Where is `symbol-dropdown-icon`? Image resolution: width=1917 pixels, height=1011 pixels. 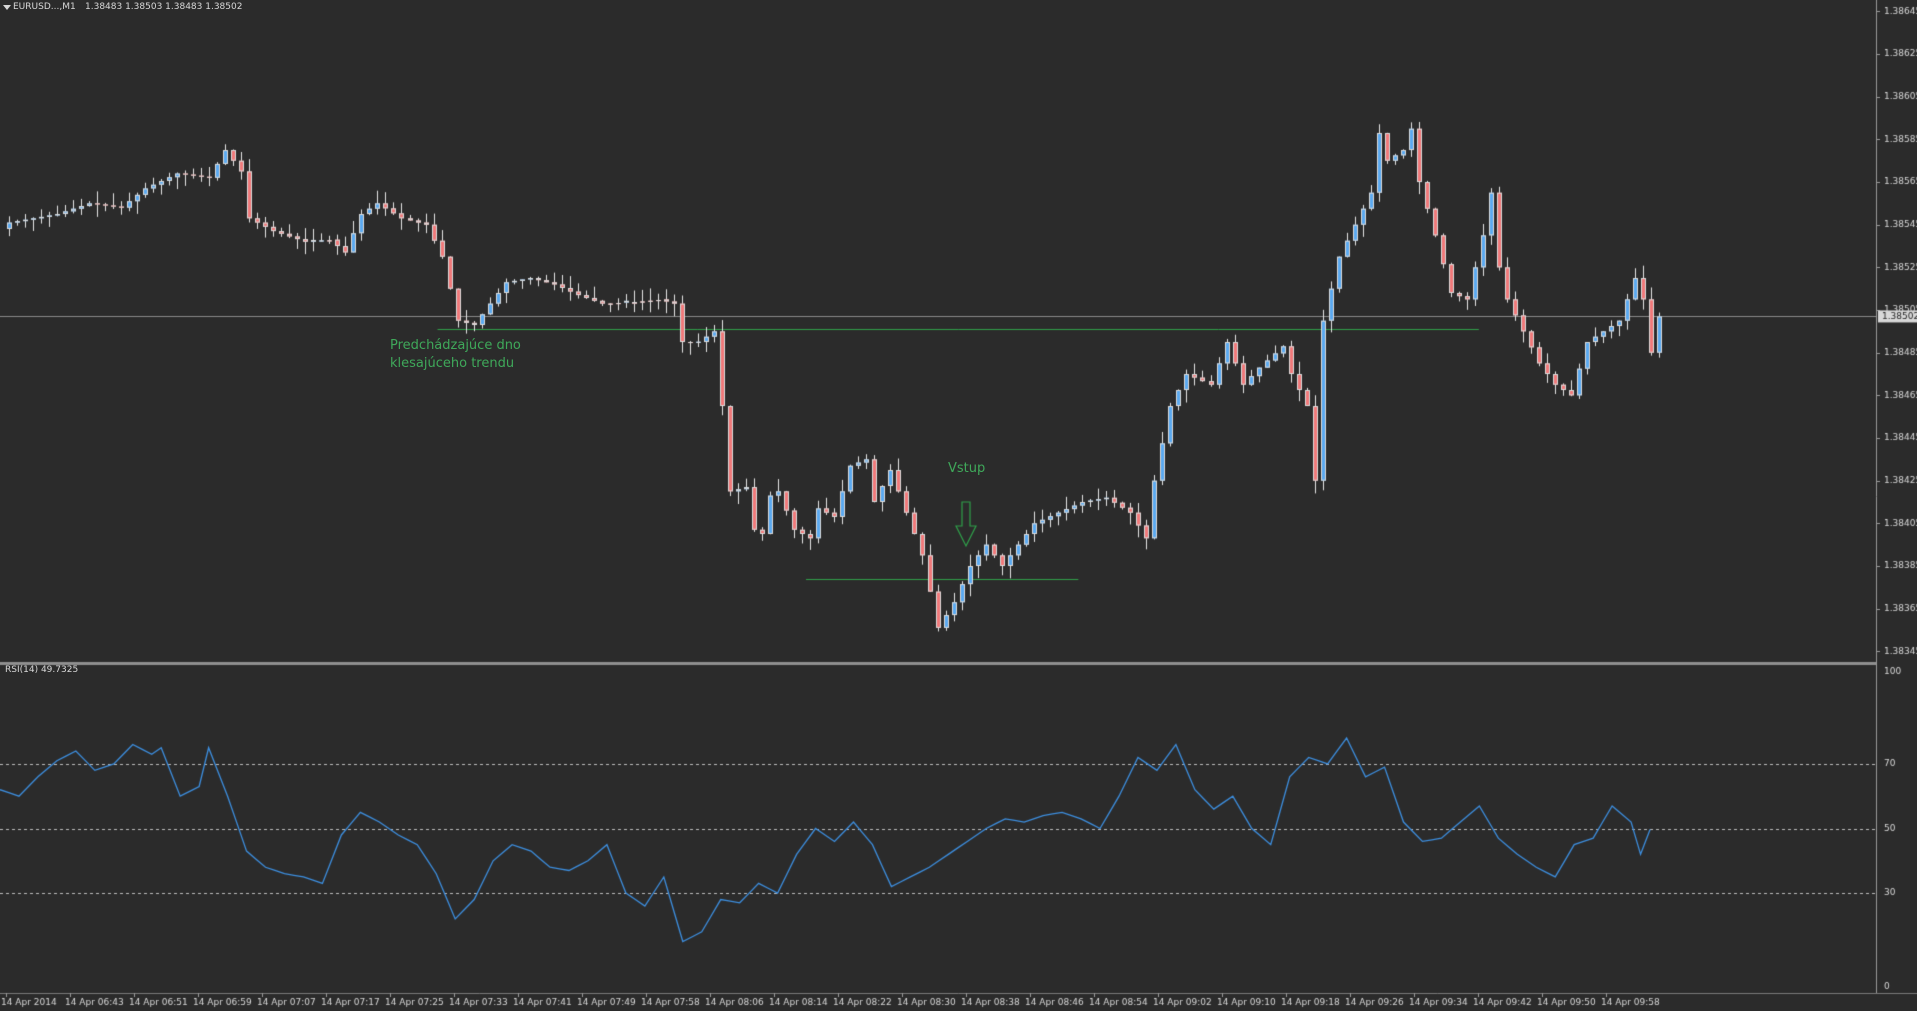
symbol-dropdown-icon is located at coordinates (7, 7).